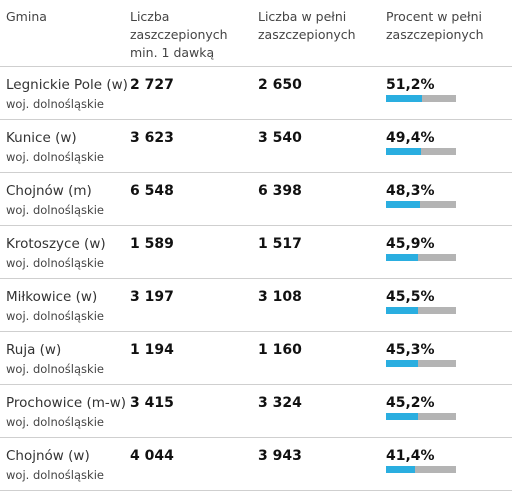 This screenshot has width=512, height=504. I want to click on header-percent: Procent w pełni zaszczepionych, so click(435, 25).